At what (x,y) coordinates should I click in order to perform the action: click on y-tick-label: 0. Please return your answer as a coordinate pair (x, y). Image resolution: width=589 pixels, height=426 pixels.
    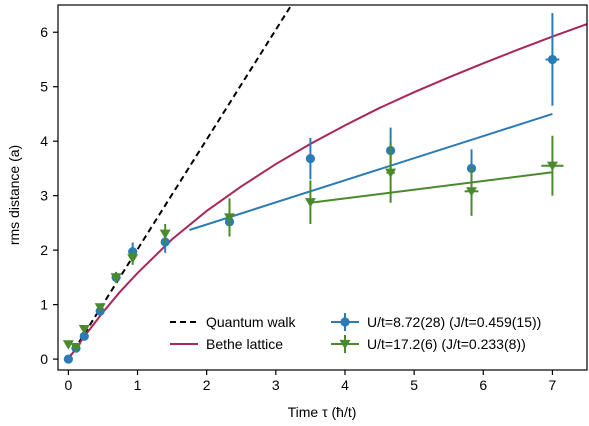
    Looking at the image, I should click on (44, 359).